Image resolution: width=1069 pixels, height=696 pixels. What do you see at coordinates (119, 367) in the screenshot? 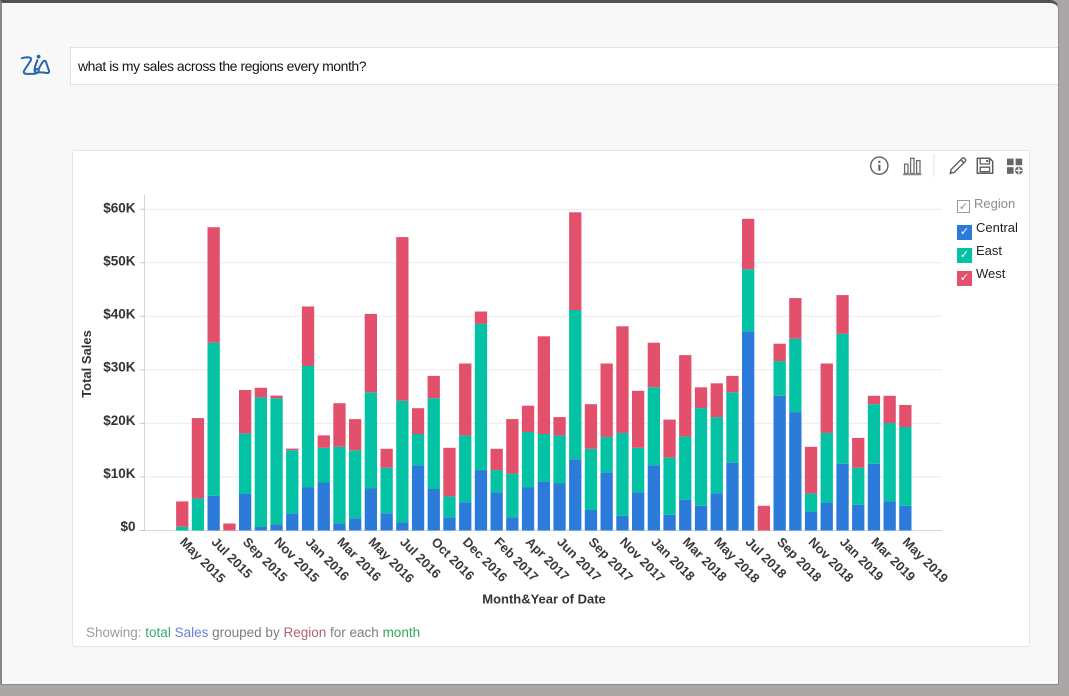
I see `svg-text: $30K` at bounding box center [119, 367].